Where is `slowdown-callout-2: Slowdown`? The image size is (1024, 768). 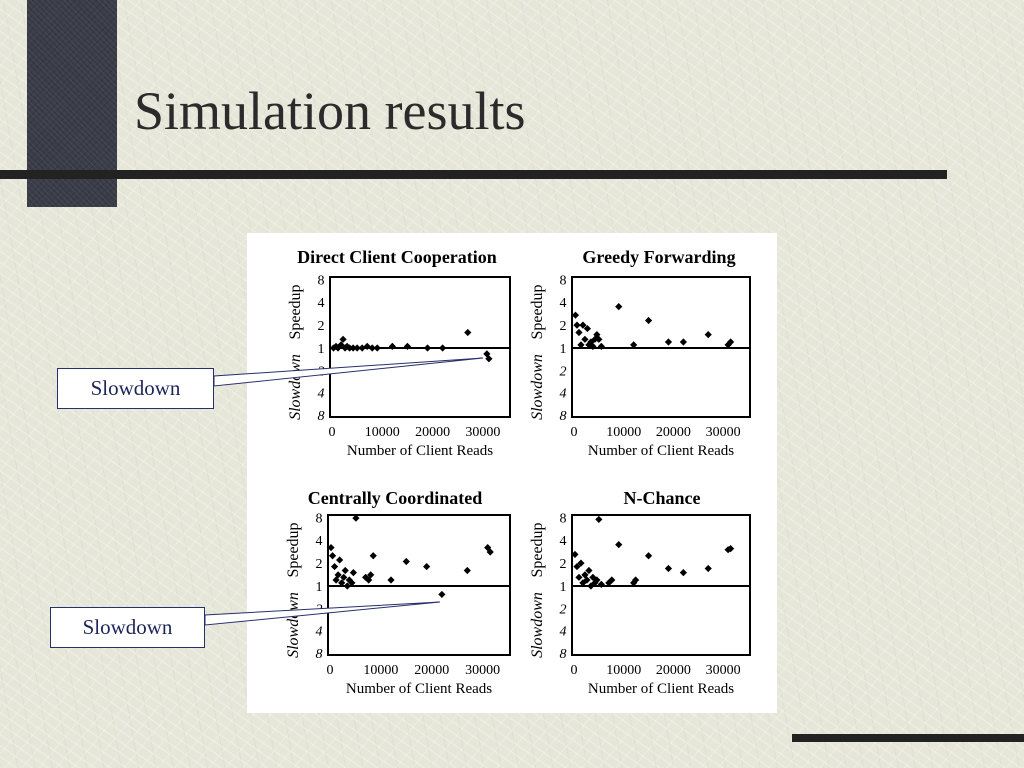 slowdown-callout-2: Slowdown is located at coordinates (127, 627).